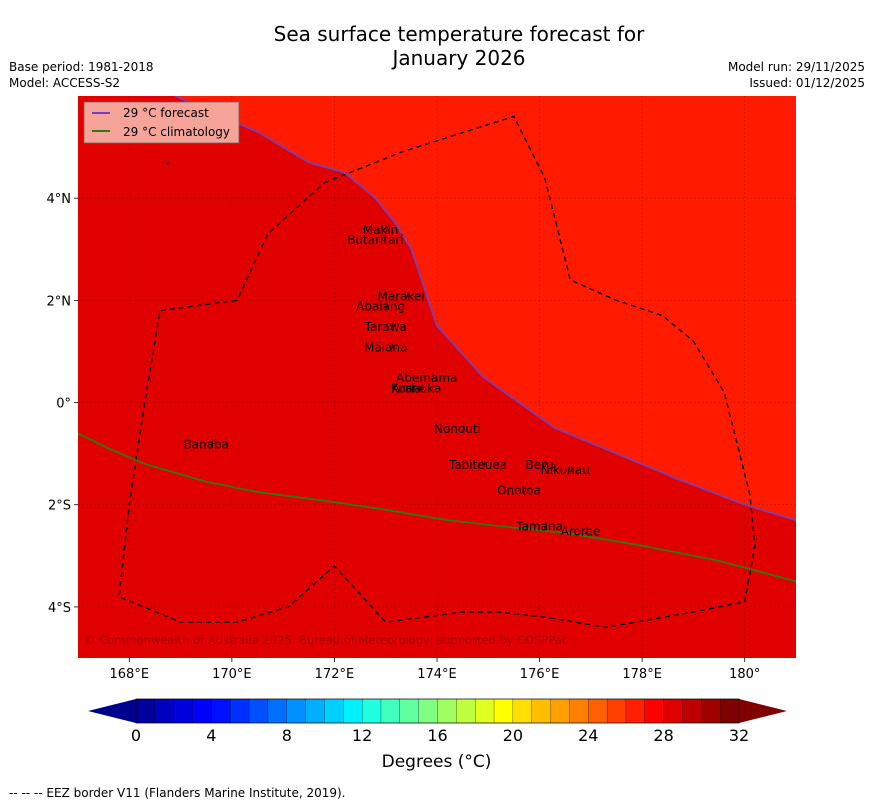  I want to click on island-label: Beru, so click(539, 465).